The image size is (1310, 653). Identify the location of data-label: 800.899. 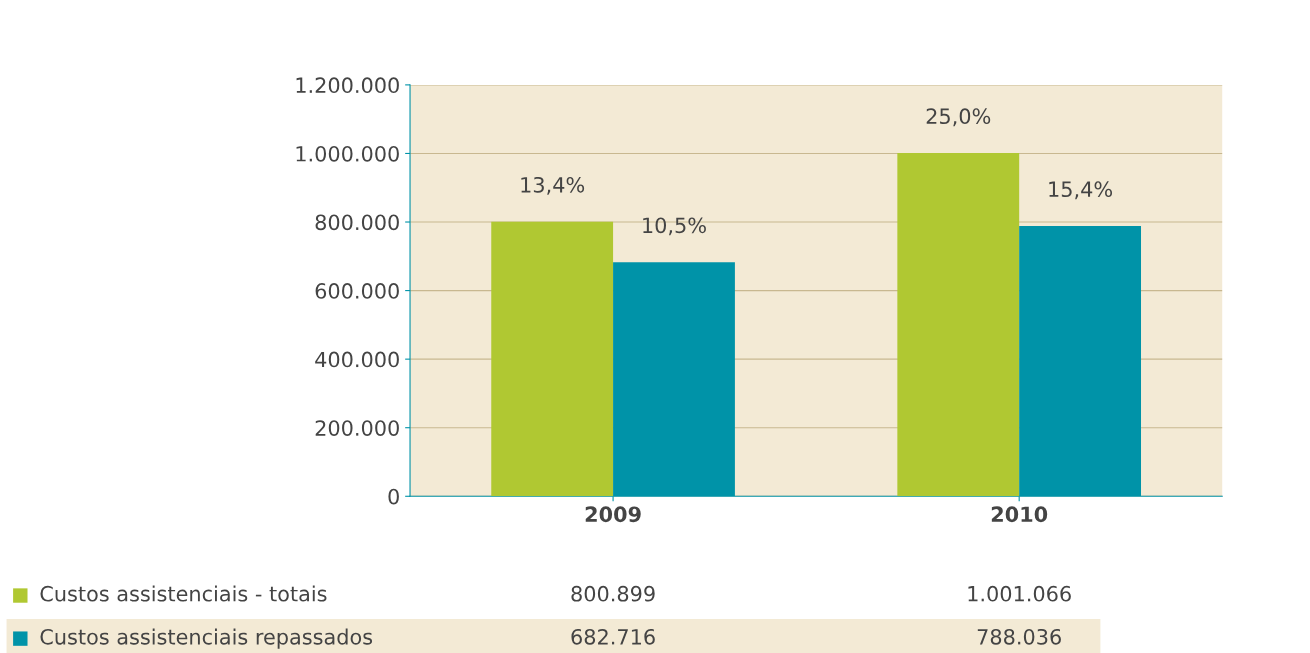
(613, 593).